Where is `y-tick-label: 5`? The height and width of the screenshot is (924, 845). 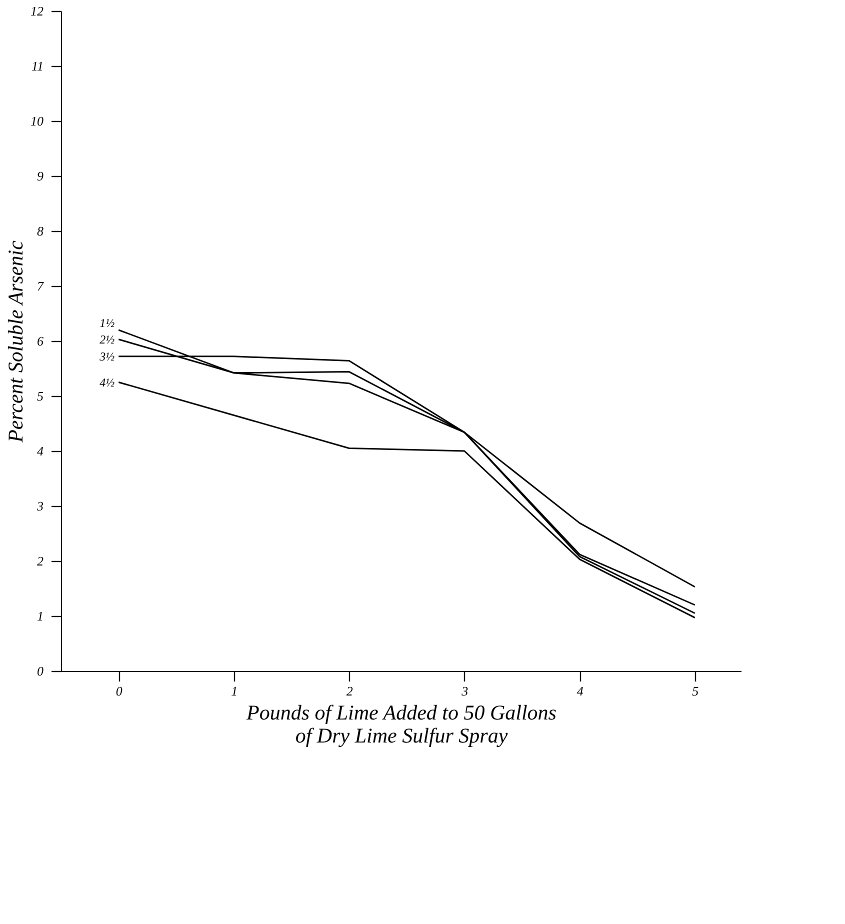
y-tick-label: 5 is located at coordinates (40, 396).